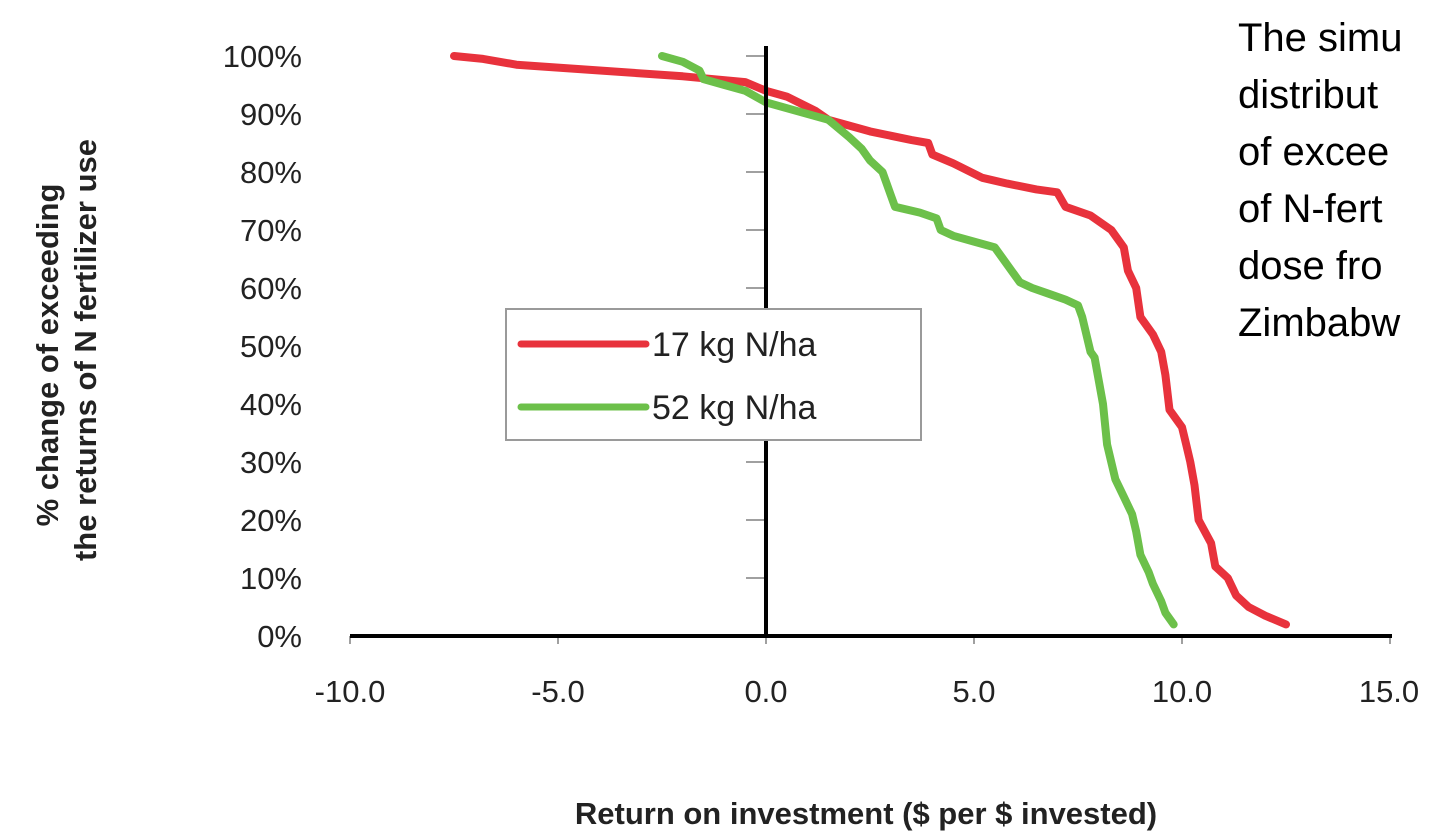  I want to click on caption-line: Zimbabw, so click(1319, 323).